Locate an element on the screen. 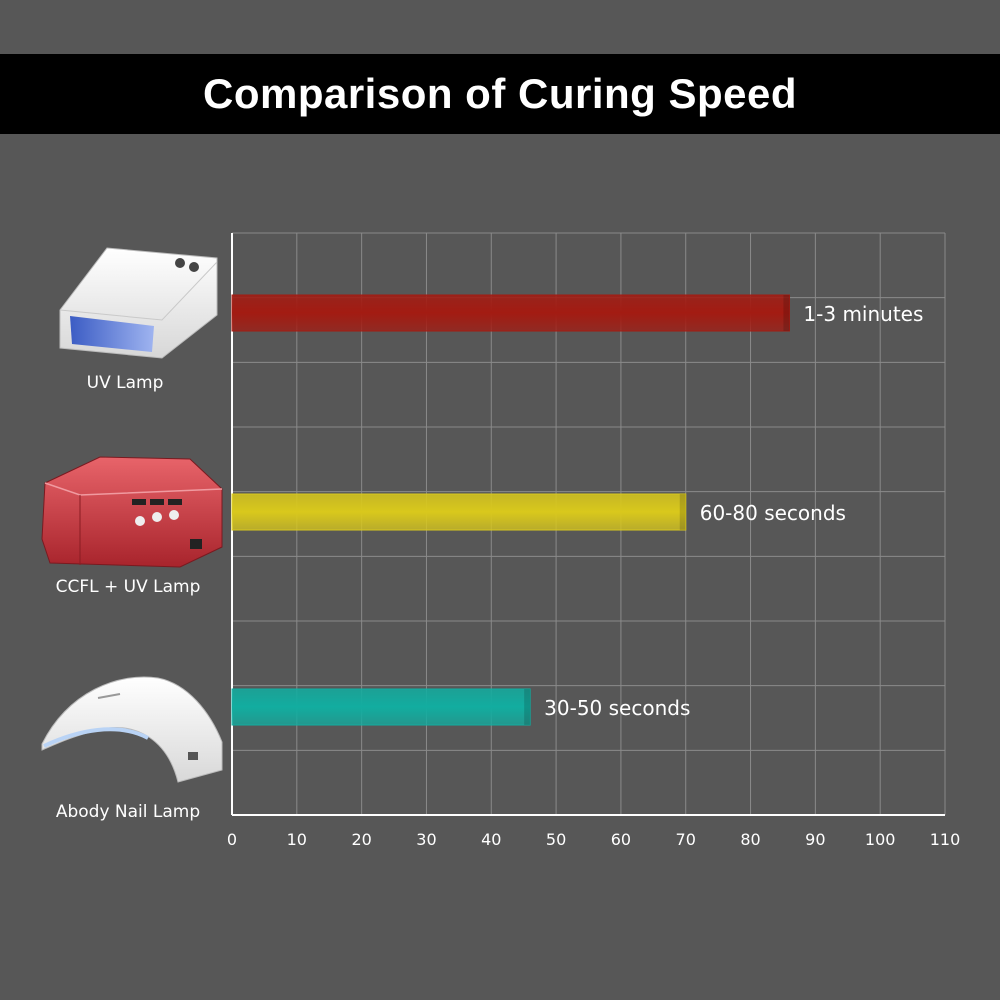  data-label: 30-50 seconds is located at coordinates (617, 708).